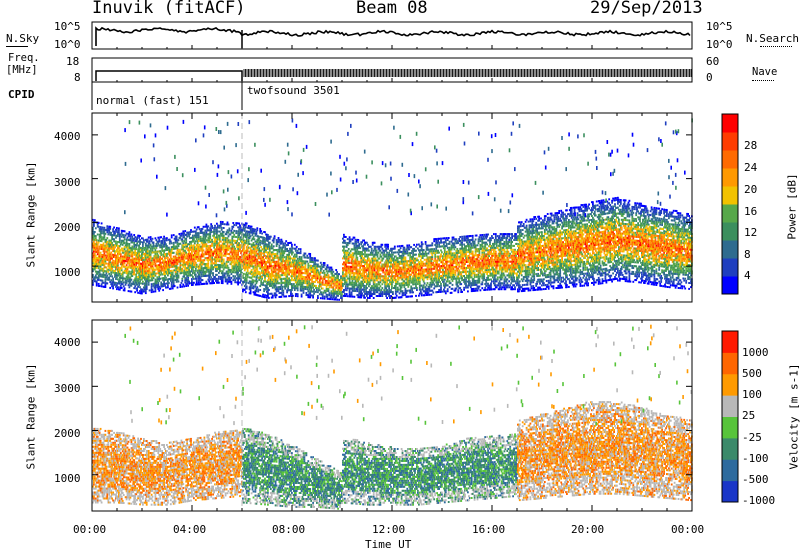 The width and height of the screenshot is (800, 554). Describe the element at coordinates (488, 529) in the screenshot. I see `x-tick-label: 16:00` at that location.